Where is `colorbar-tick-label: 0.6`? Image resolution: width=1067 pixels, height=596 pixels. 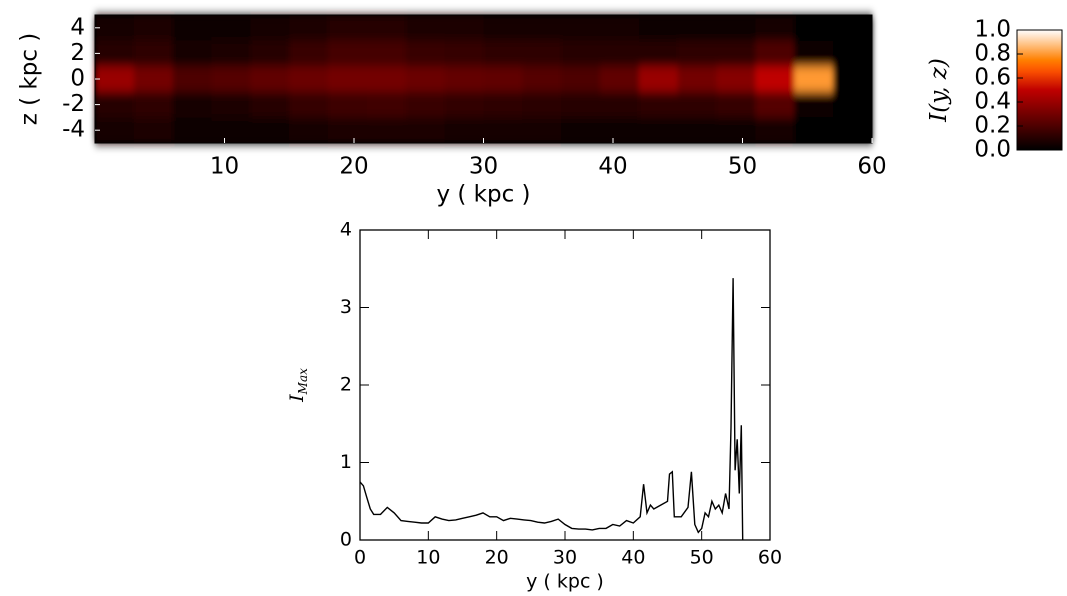
colorbar-tick-label: 0.6 is located at coordinates (992, 78).